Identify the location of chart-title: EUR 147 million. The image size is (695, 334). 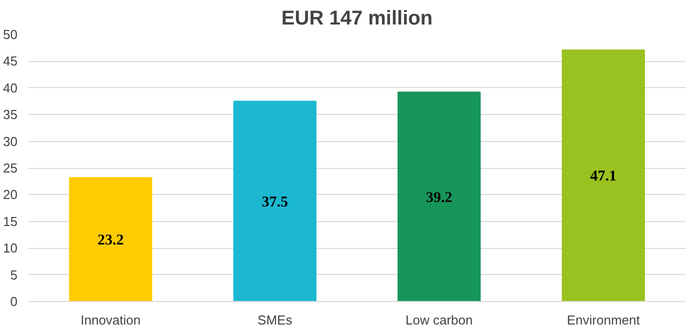
(357, 19).